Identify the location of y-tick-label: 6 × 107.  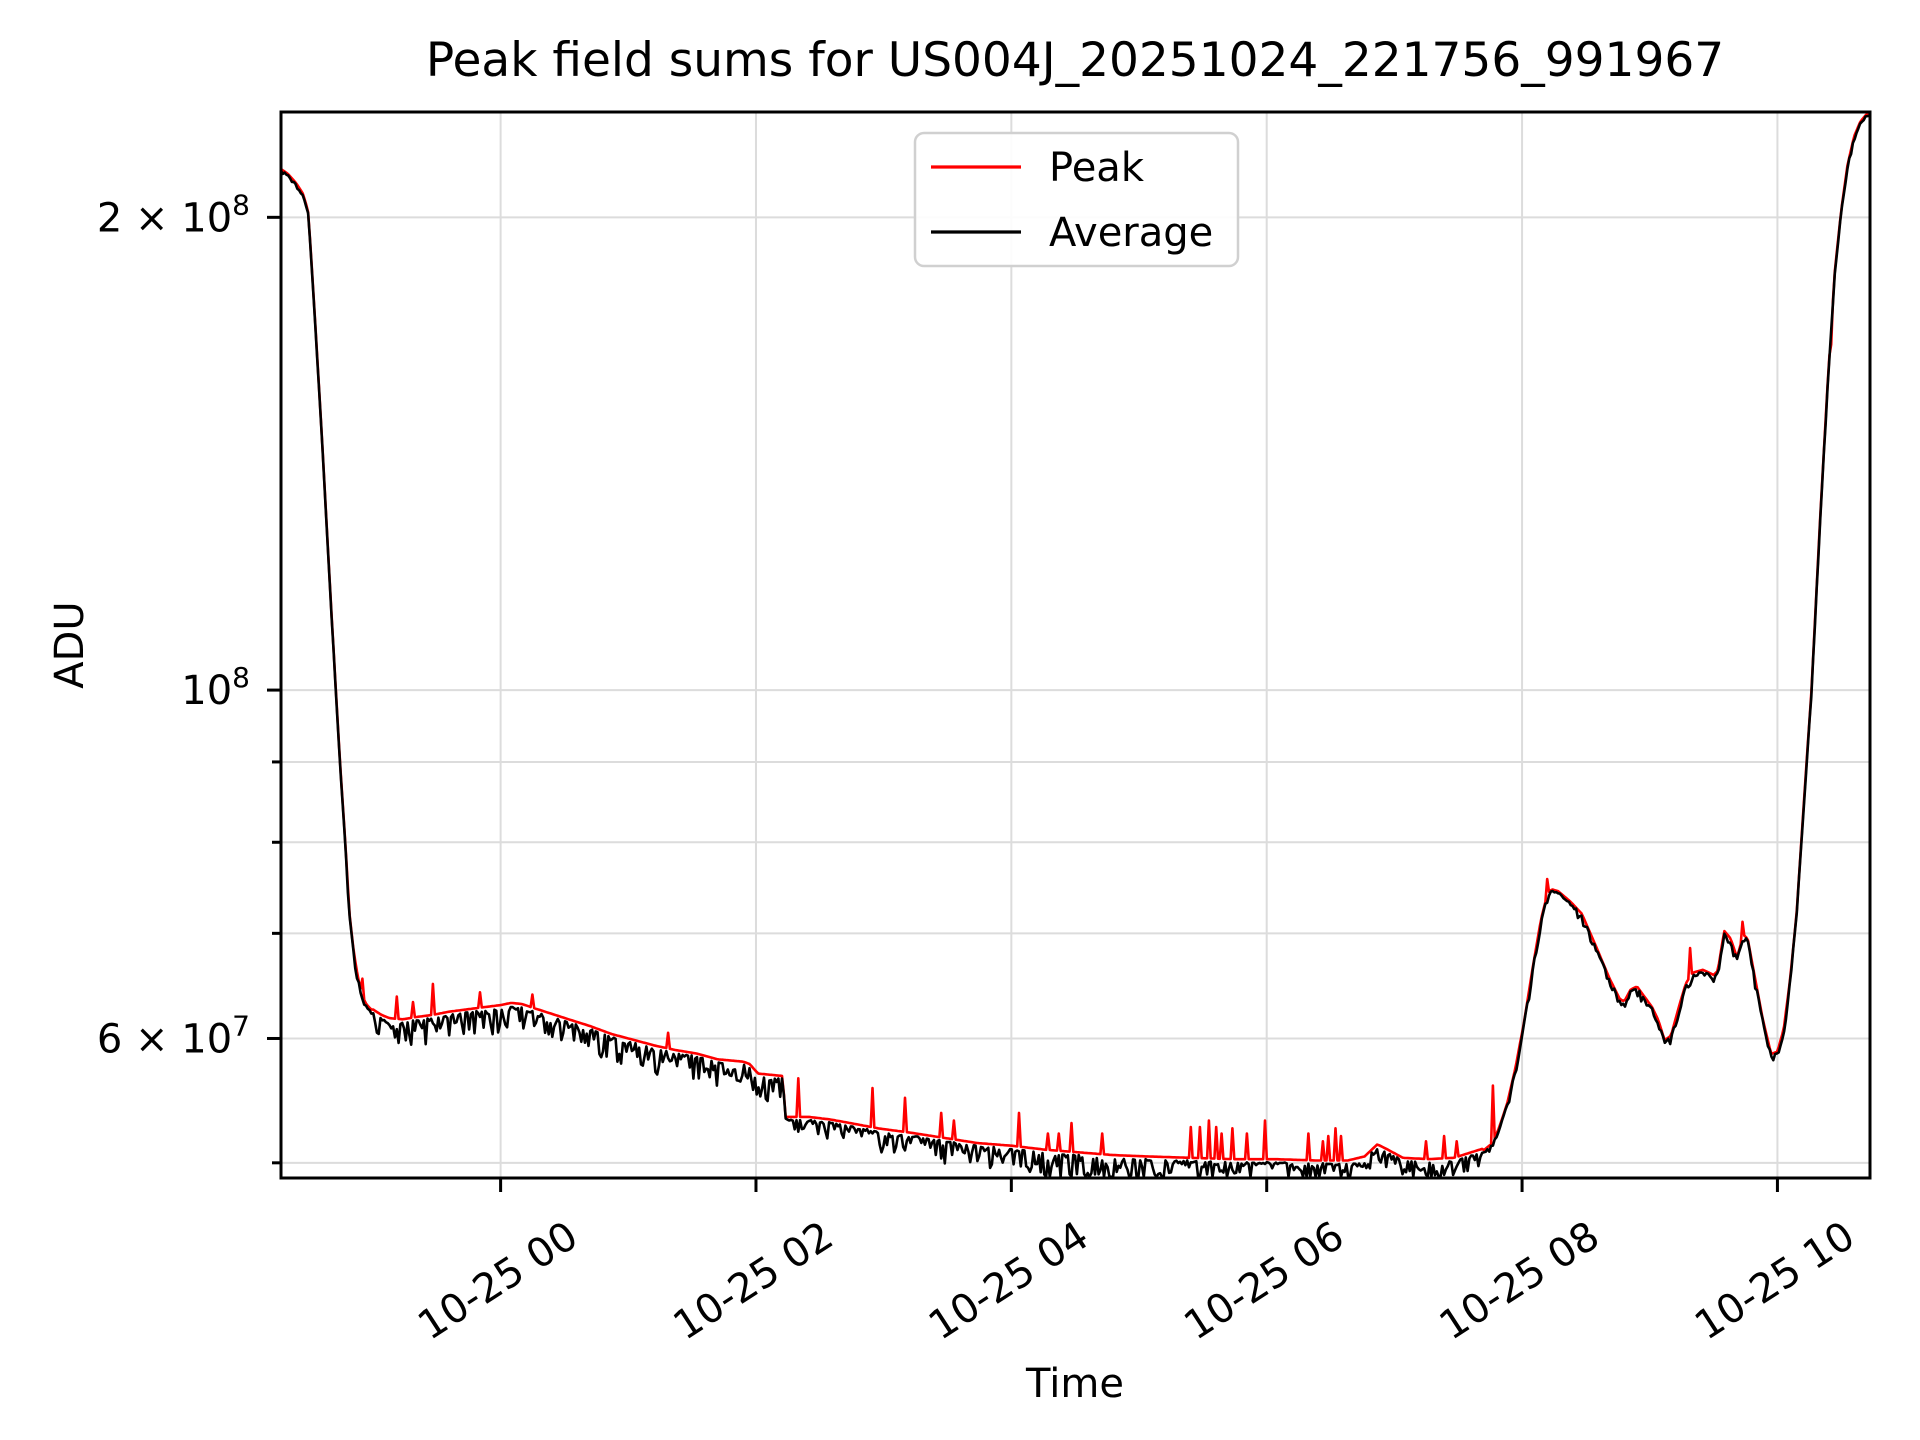
(173, 1035).